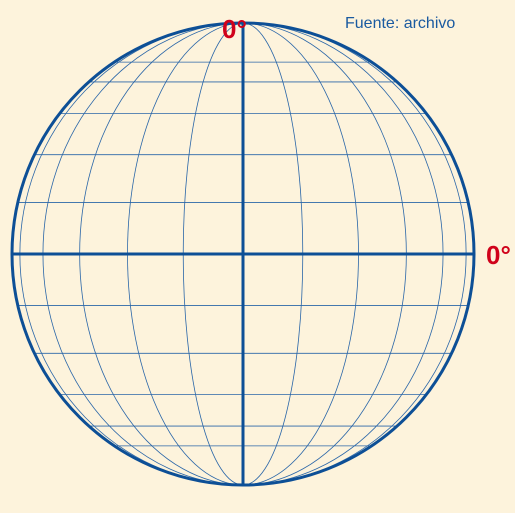 The height and width of the screenshot is (513, 515). I want to click on top-label: 0°, so click(234, 29).